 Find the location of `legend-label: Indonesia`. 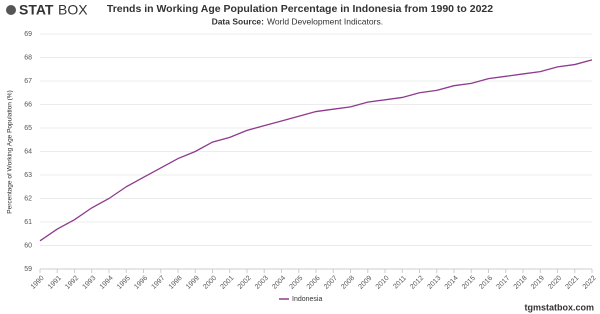

legend-label: Indonesia is located at coordinates (307, 299).